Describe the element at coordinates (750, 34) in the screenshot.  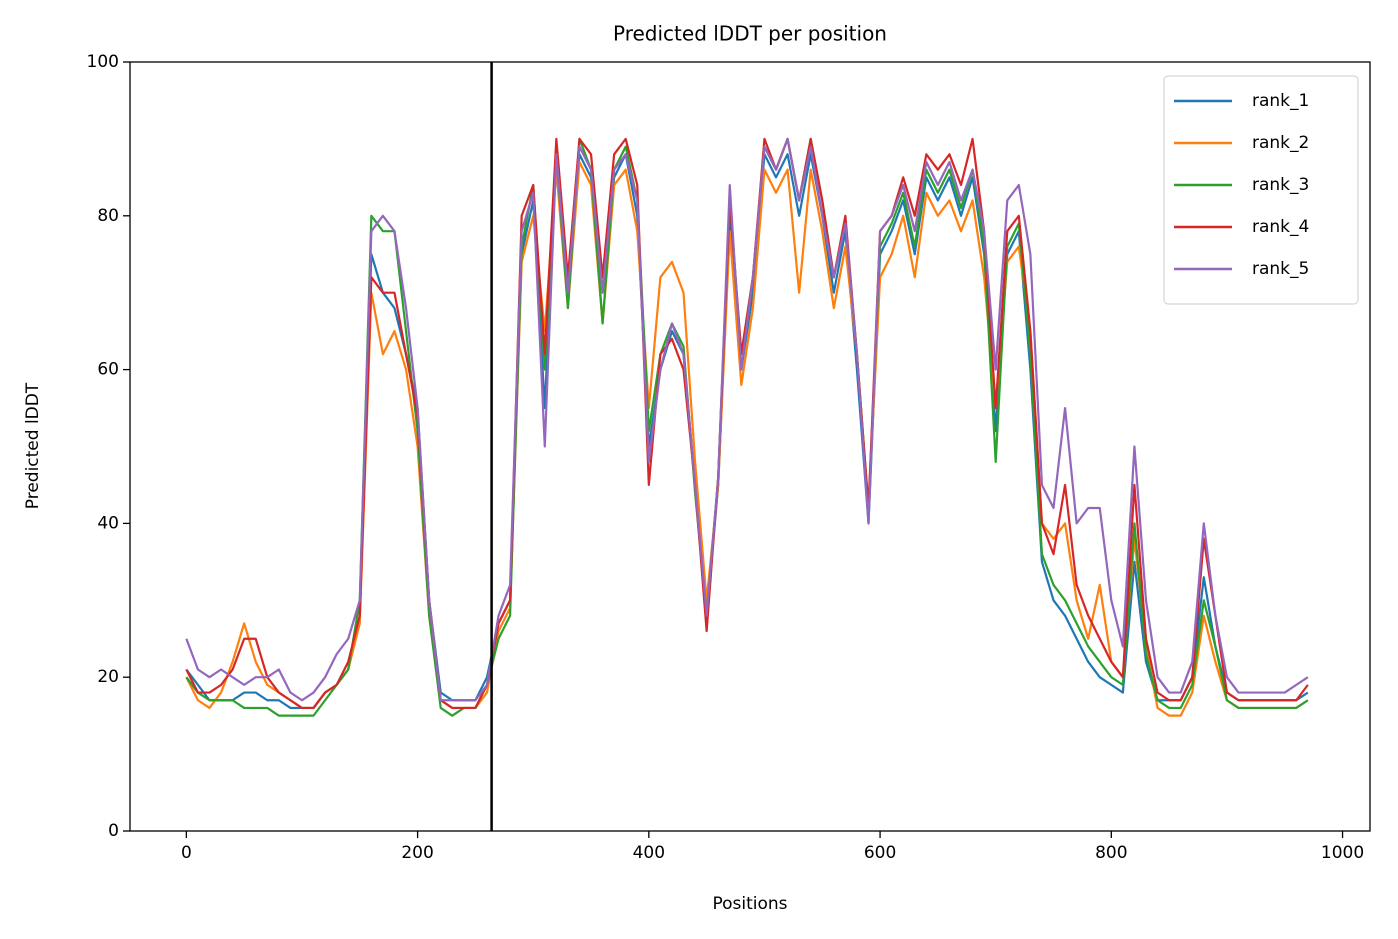
I see `chart-title: Predicted lDDT per position` at that location.